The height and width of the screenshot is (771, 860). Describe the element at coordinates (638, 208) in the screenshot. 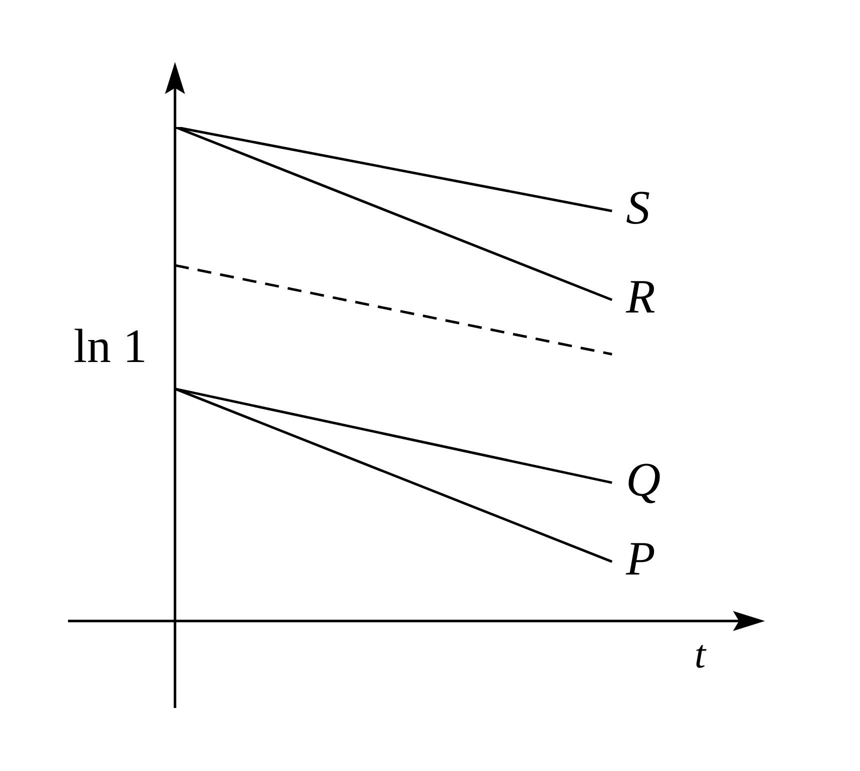

I see `series-label: S` at that location.